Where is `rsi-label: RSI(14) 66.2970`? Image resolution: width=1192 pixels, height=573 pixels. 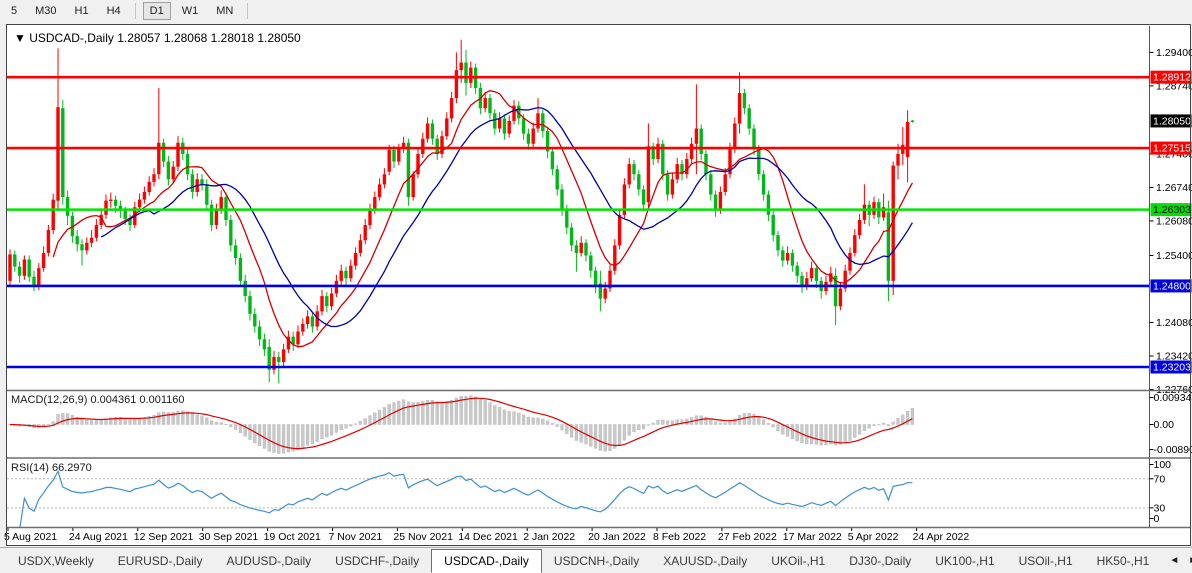
rsi-label: RSI(14) 66.2970 is located at coordinates (51, 468).